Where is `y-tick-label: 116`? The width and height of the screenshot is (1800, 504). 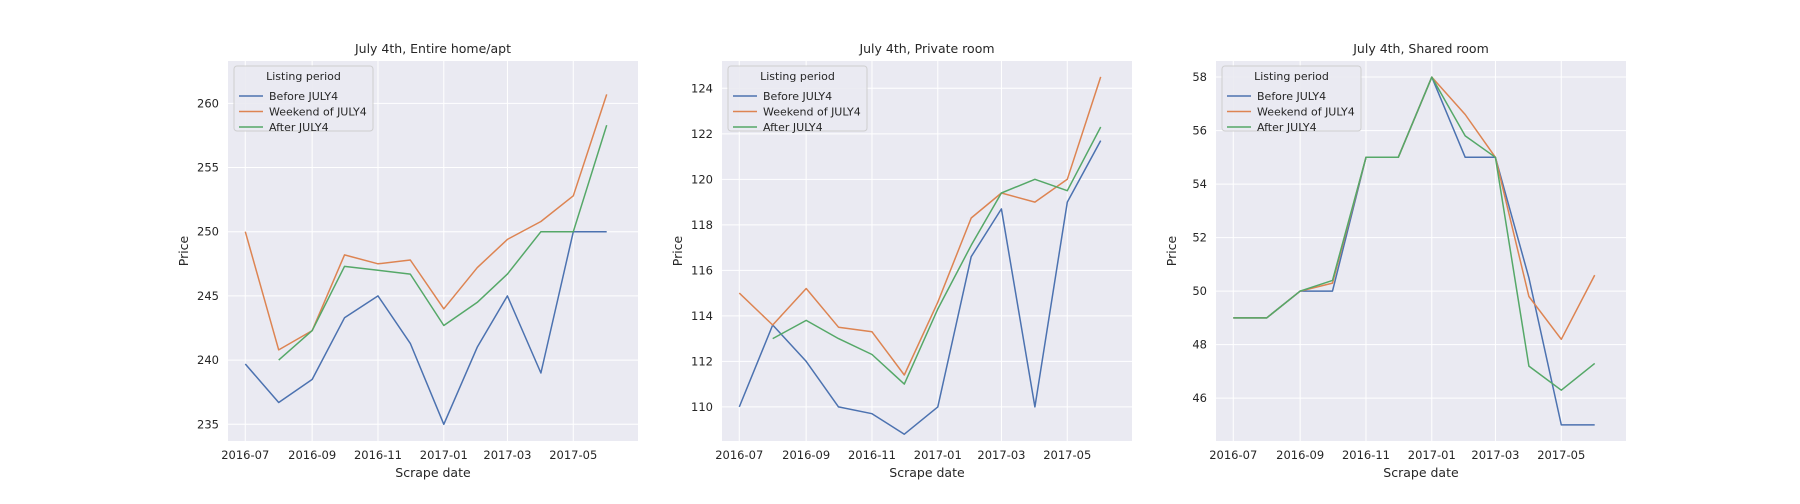
y-tick-label: 116 is located at coordinates (702, 270).